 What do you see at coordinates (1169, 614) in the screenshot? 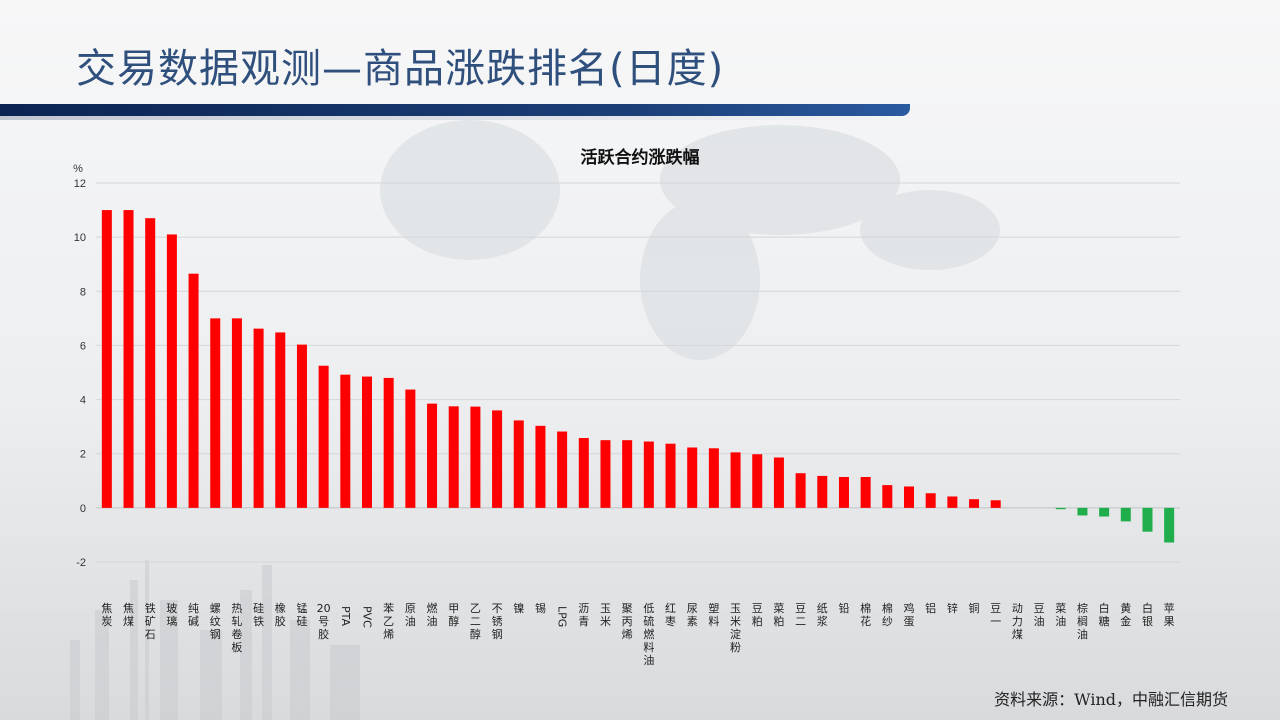
I see `x-tick-label: 苹果` at bounding box center [1169, 614].